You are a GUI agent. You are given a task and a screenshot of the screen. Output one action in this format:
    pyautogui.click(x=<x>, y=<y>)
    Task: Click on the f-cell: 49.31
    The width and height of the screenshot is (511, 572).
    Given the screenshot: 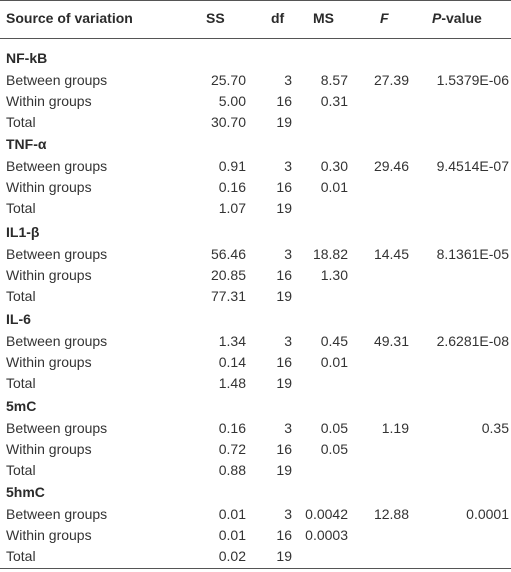 What is the action you would take?
    pyautogui.click(x=391, y=341)
    